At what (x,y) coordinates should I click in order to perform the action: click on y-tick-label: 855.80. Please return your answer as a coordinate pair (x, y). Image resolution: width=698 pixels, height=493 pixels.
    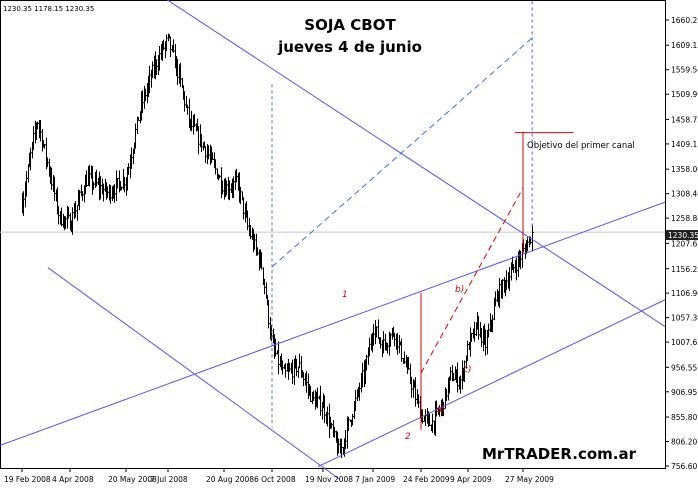
    Looking at the image, I should click on (684, 417).